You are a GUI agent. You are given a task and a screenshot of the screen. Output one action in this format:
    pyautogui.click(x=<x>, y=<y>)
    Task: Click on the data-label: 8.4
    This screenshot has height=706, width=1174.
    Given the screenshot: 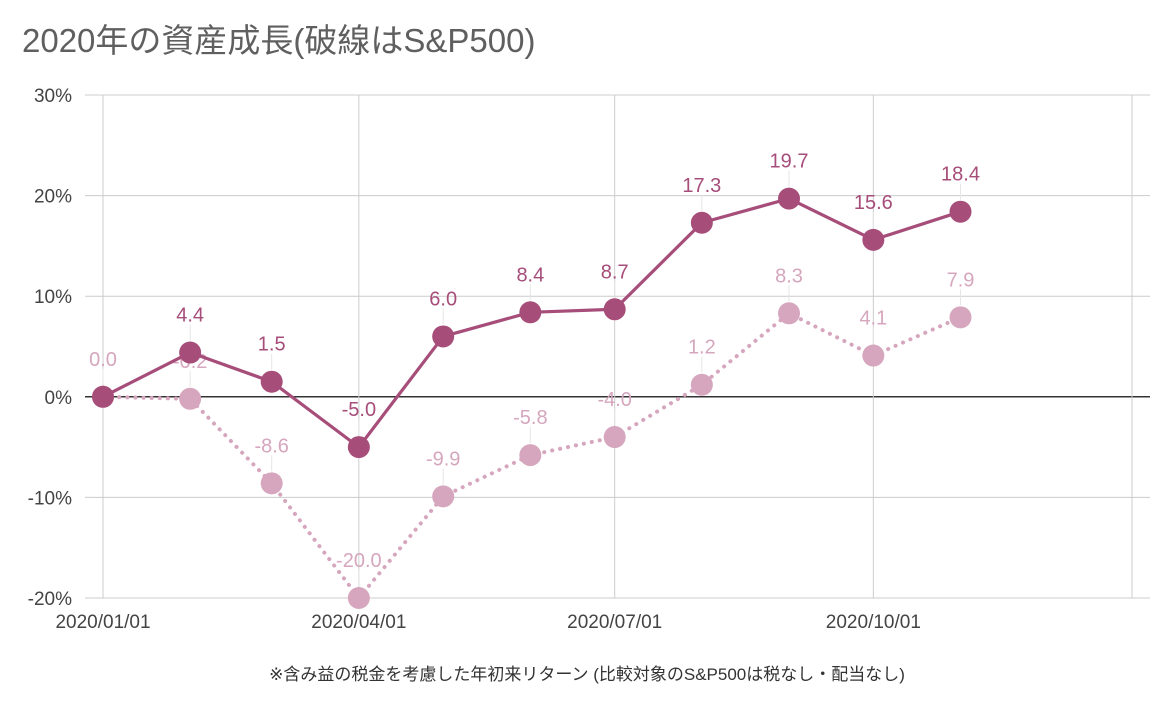 What is the action you would take?
    pyautogui.click(x=530, y=275)
    